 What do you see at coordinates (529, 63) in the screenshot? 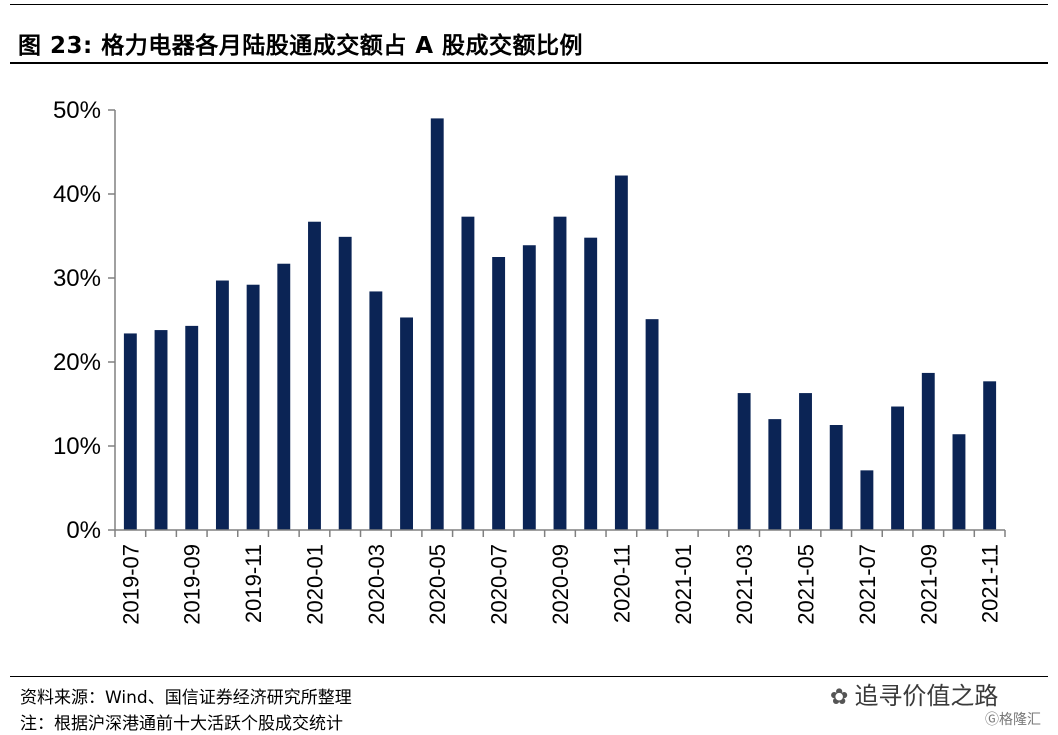
I see `title-divider` at bounding box center [529, 63].